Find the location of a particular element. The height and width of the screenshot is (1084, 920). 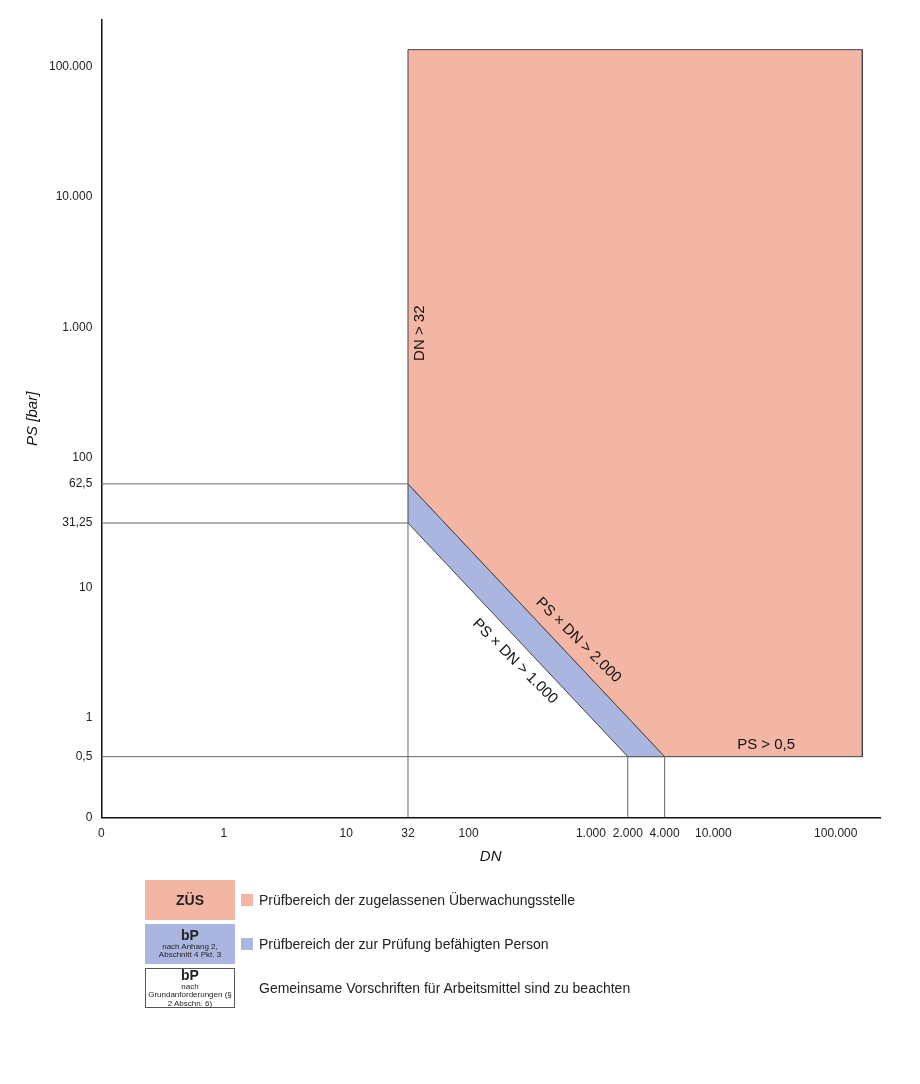

y-tick-label: 0 is located at coordinates (89, 816).